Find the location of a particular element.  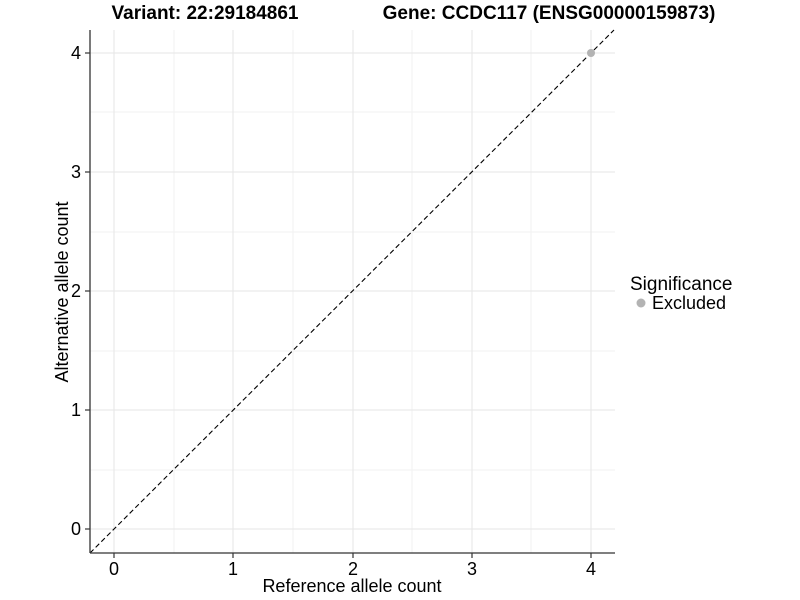

x-tick-label-1: 1 is located at coordinates (233, 569).